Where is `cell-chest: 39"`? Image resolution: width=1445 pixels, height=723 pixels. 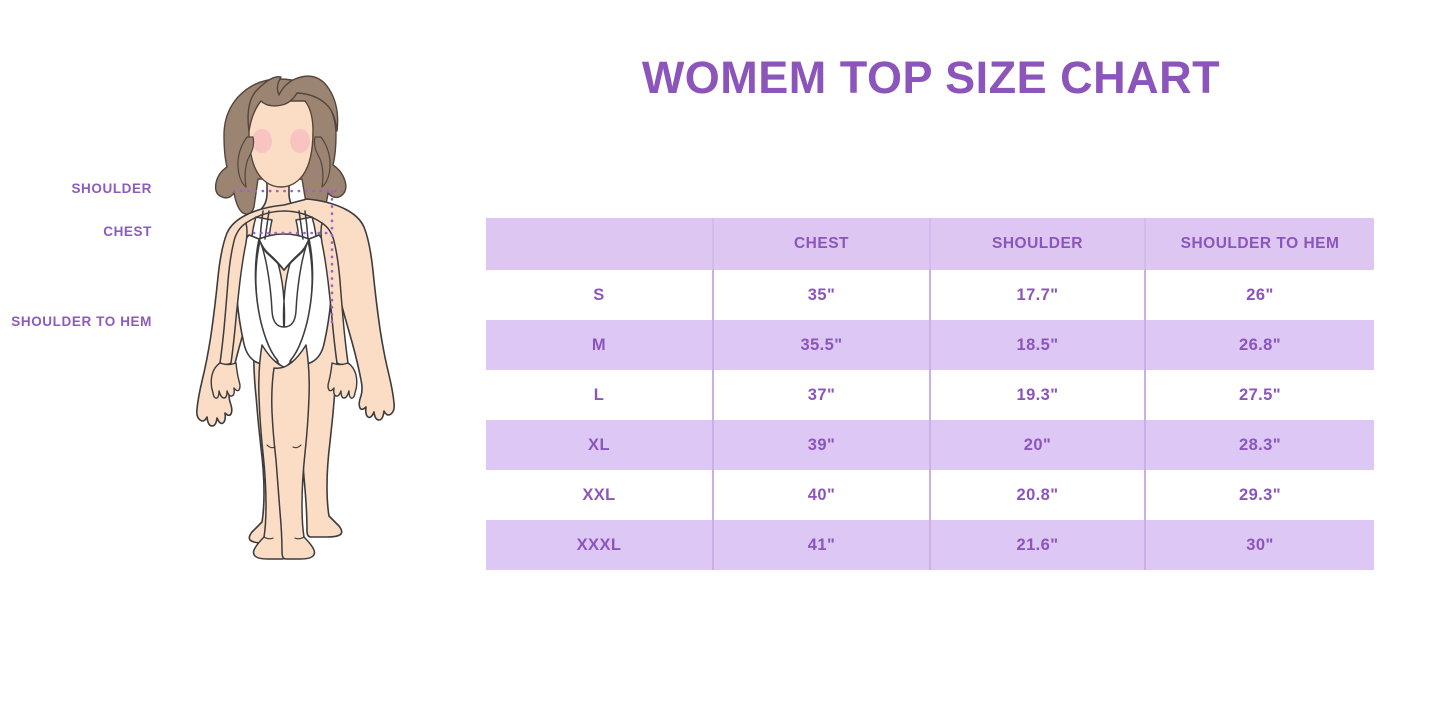
cell-chest: 39" is located at coordinates (822, 445).